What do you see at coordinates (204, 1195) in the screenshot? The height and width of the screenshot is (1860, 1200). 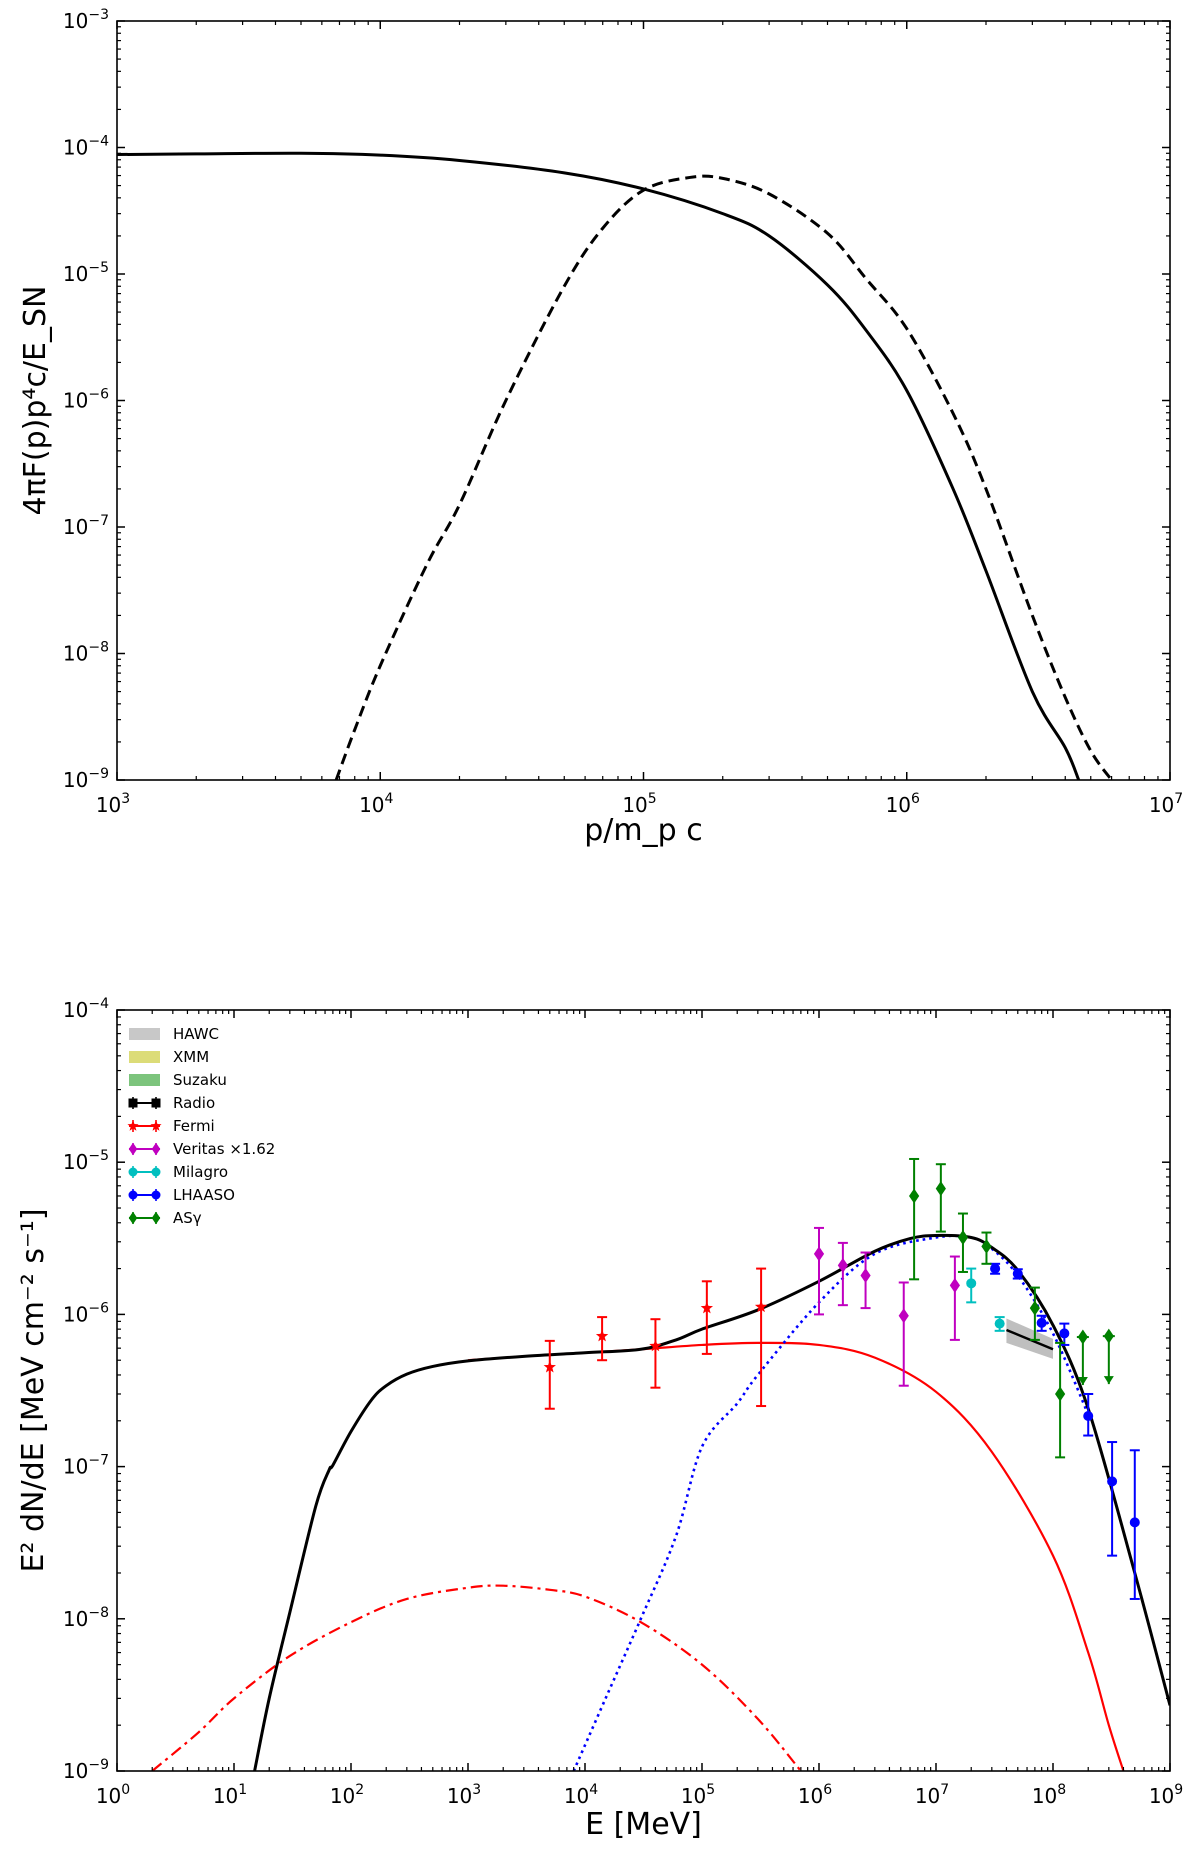 I see `legend-label: LHAASO` at bounding box center [204, 1195].